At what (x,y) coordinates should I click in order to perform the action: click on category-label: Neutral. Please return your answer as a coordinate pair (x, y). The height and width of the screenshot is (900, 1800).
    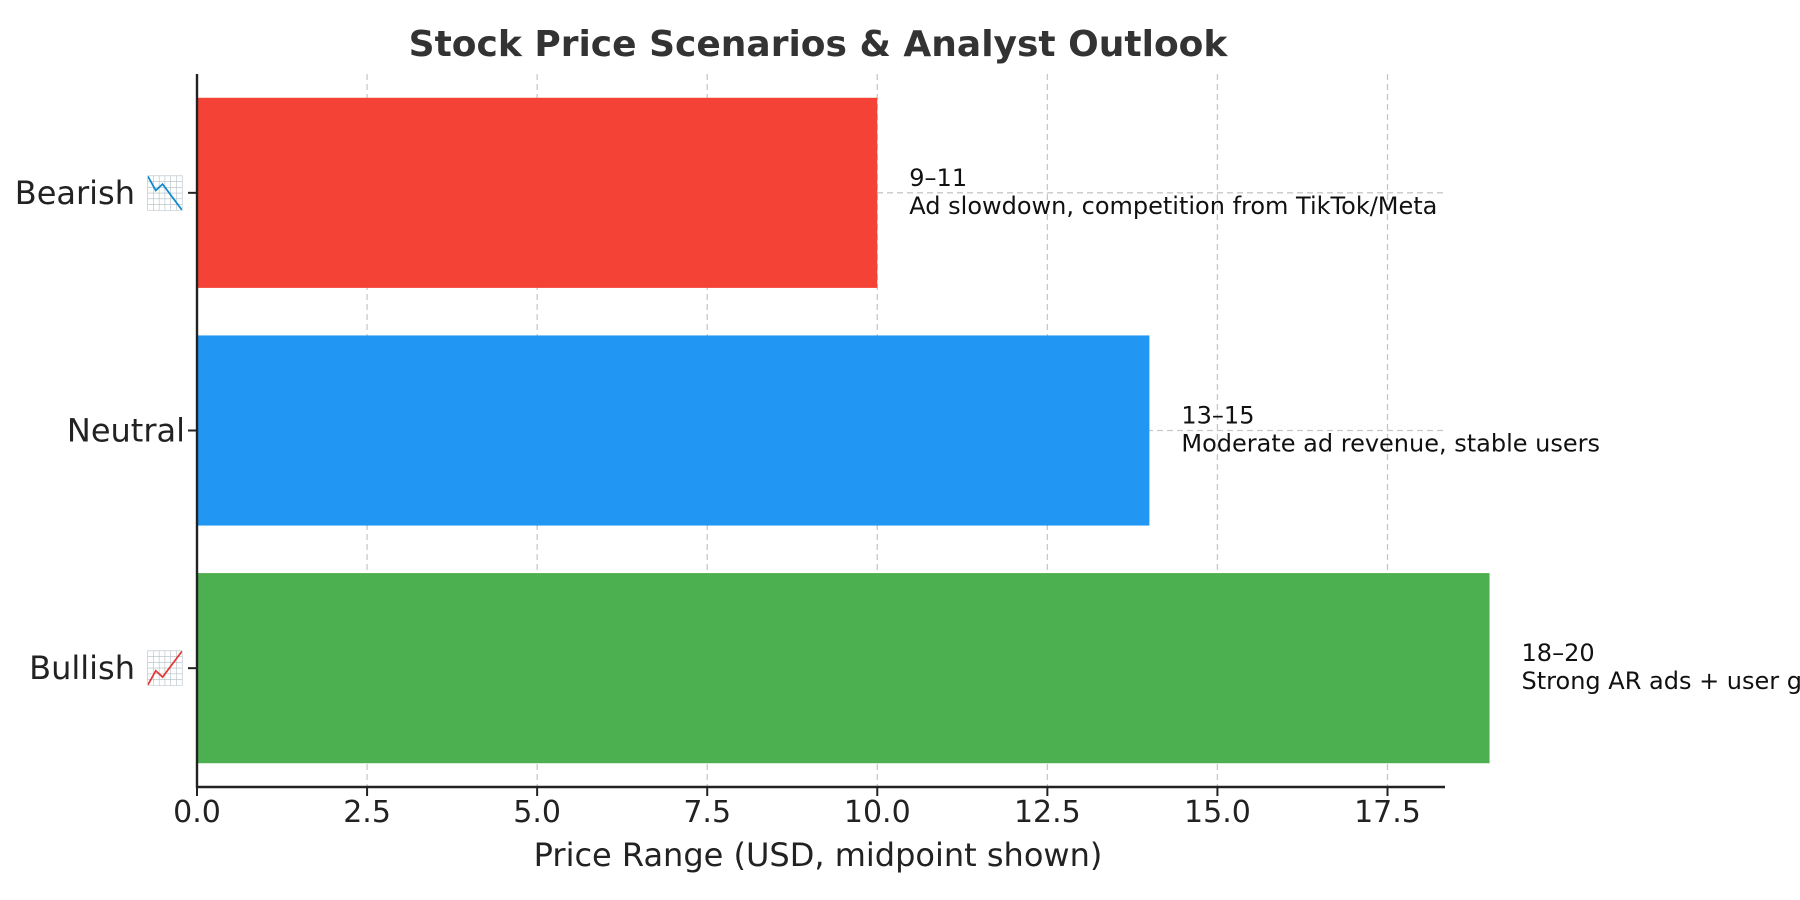
    Looking at the image, I should click on (126, 431).